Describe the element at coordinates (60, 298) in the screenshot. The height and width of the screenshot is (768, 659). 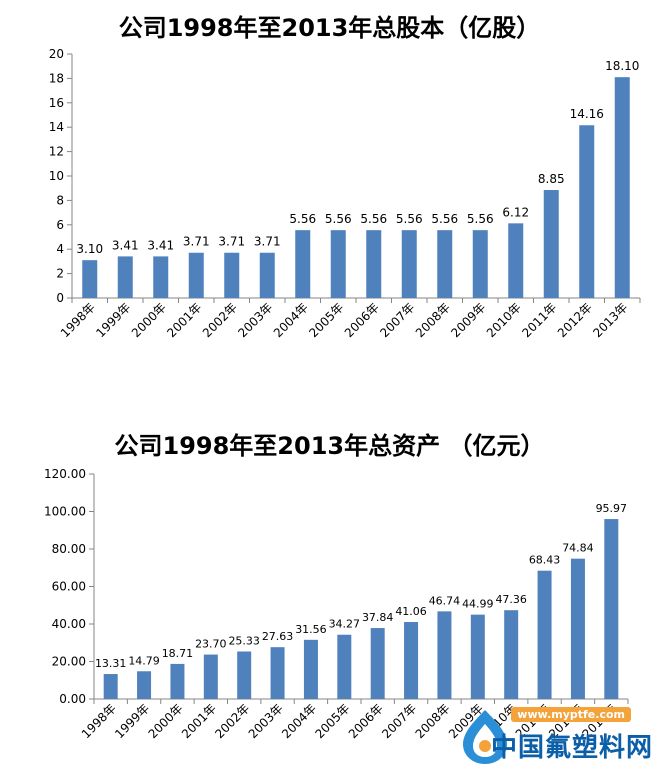
I see `y-tick-label: 0` at that location.